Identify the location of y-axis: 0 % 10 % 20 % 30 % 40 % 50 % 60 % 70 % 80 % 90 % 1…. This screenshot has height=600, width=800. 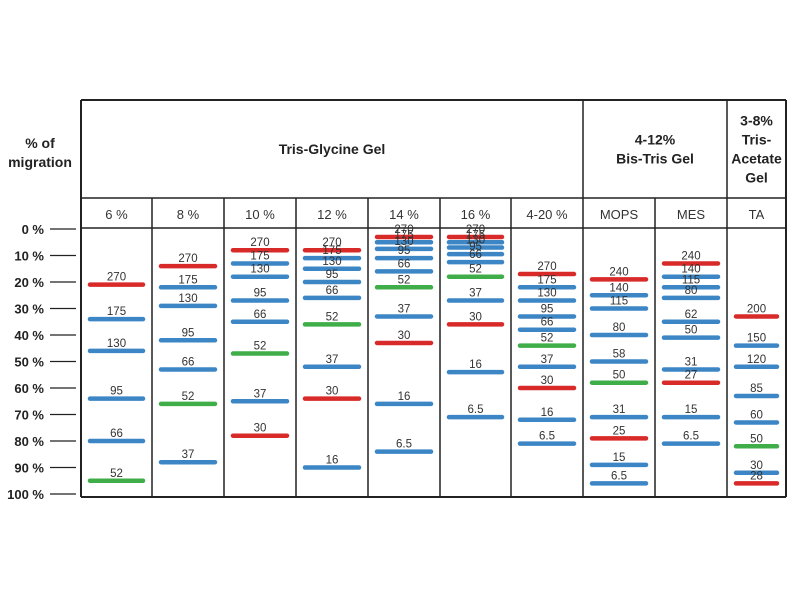
(41, 362).